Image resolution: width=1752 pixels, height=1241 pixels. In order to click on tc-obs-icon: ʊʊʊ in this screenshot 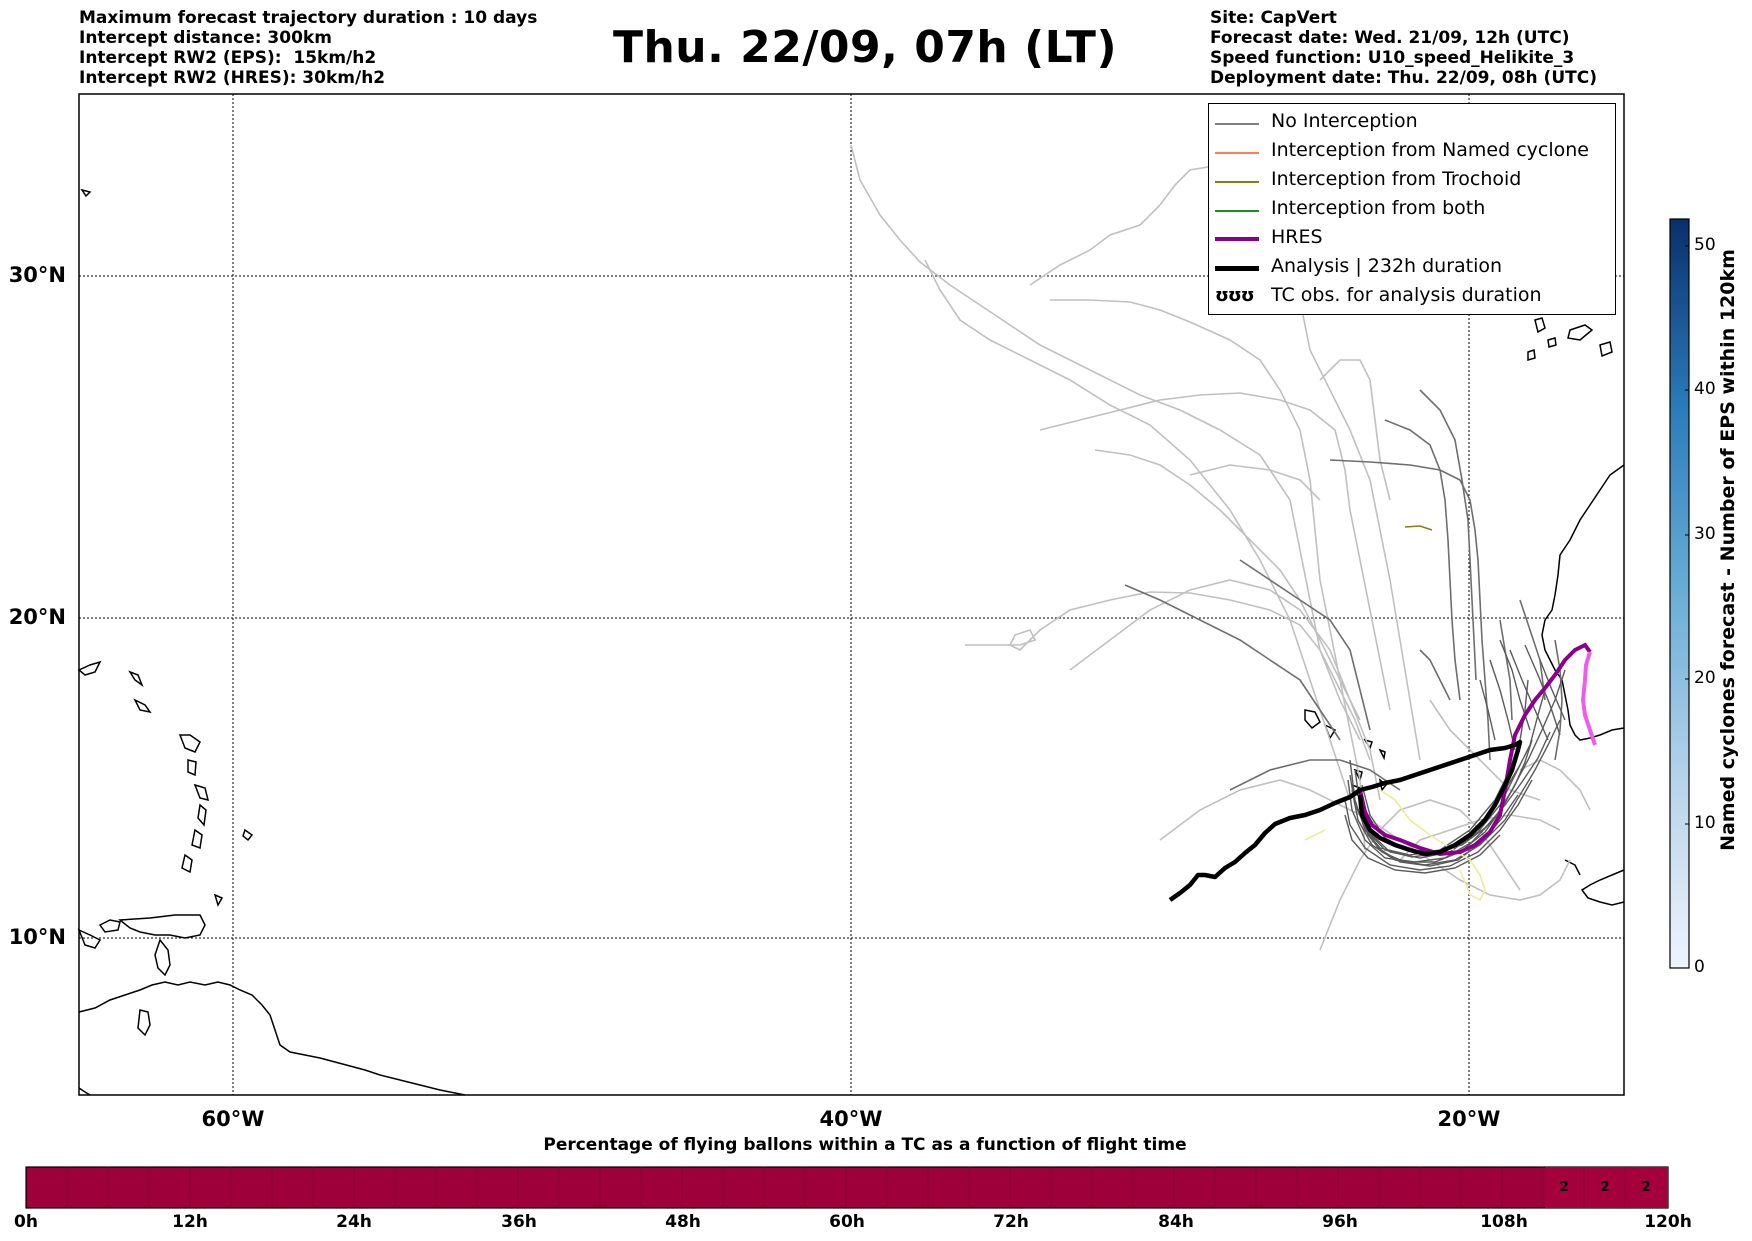, I will do `click(1235, 295)`.